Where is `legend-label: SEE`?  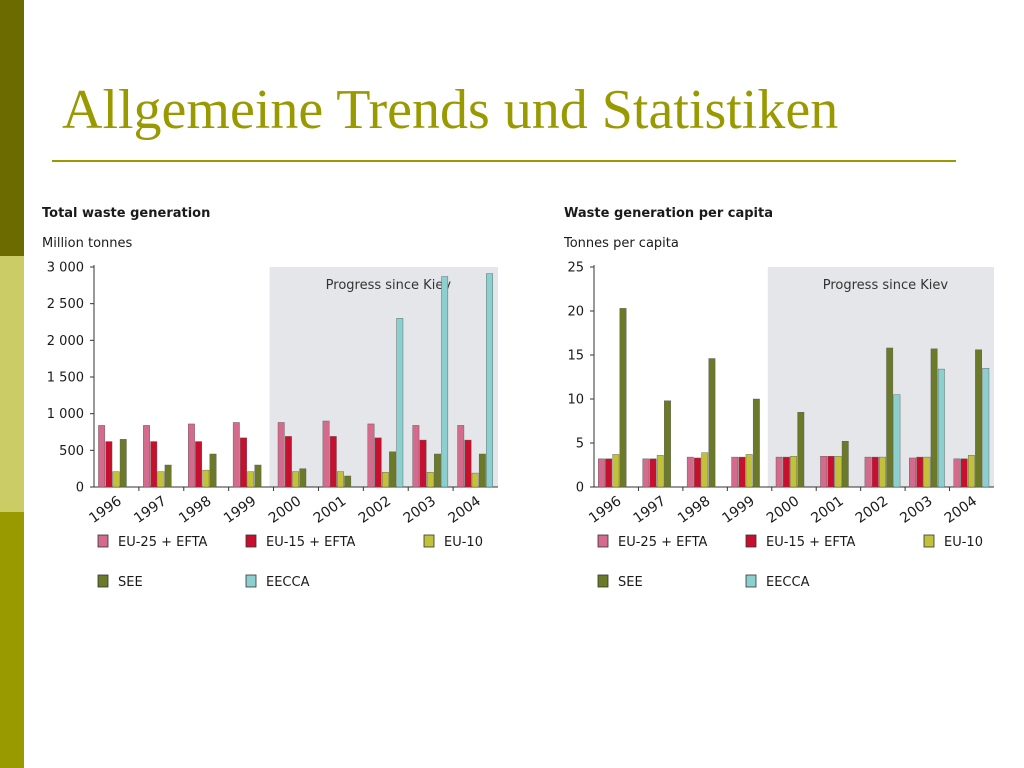 legend-label: SEE is located at coordinates (630, 582).